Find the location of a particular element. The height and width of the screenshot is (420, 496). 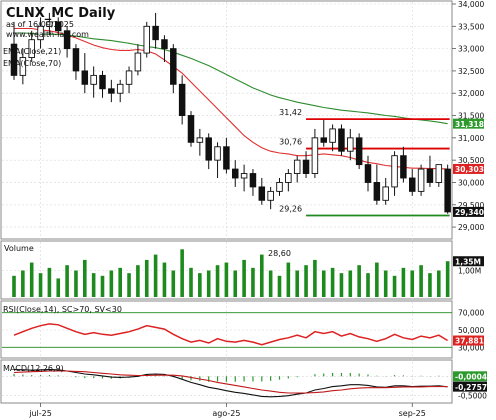

price-tick-label: 30,000 is located at coordinates (471, 182).